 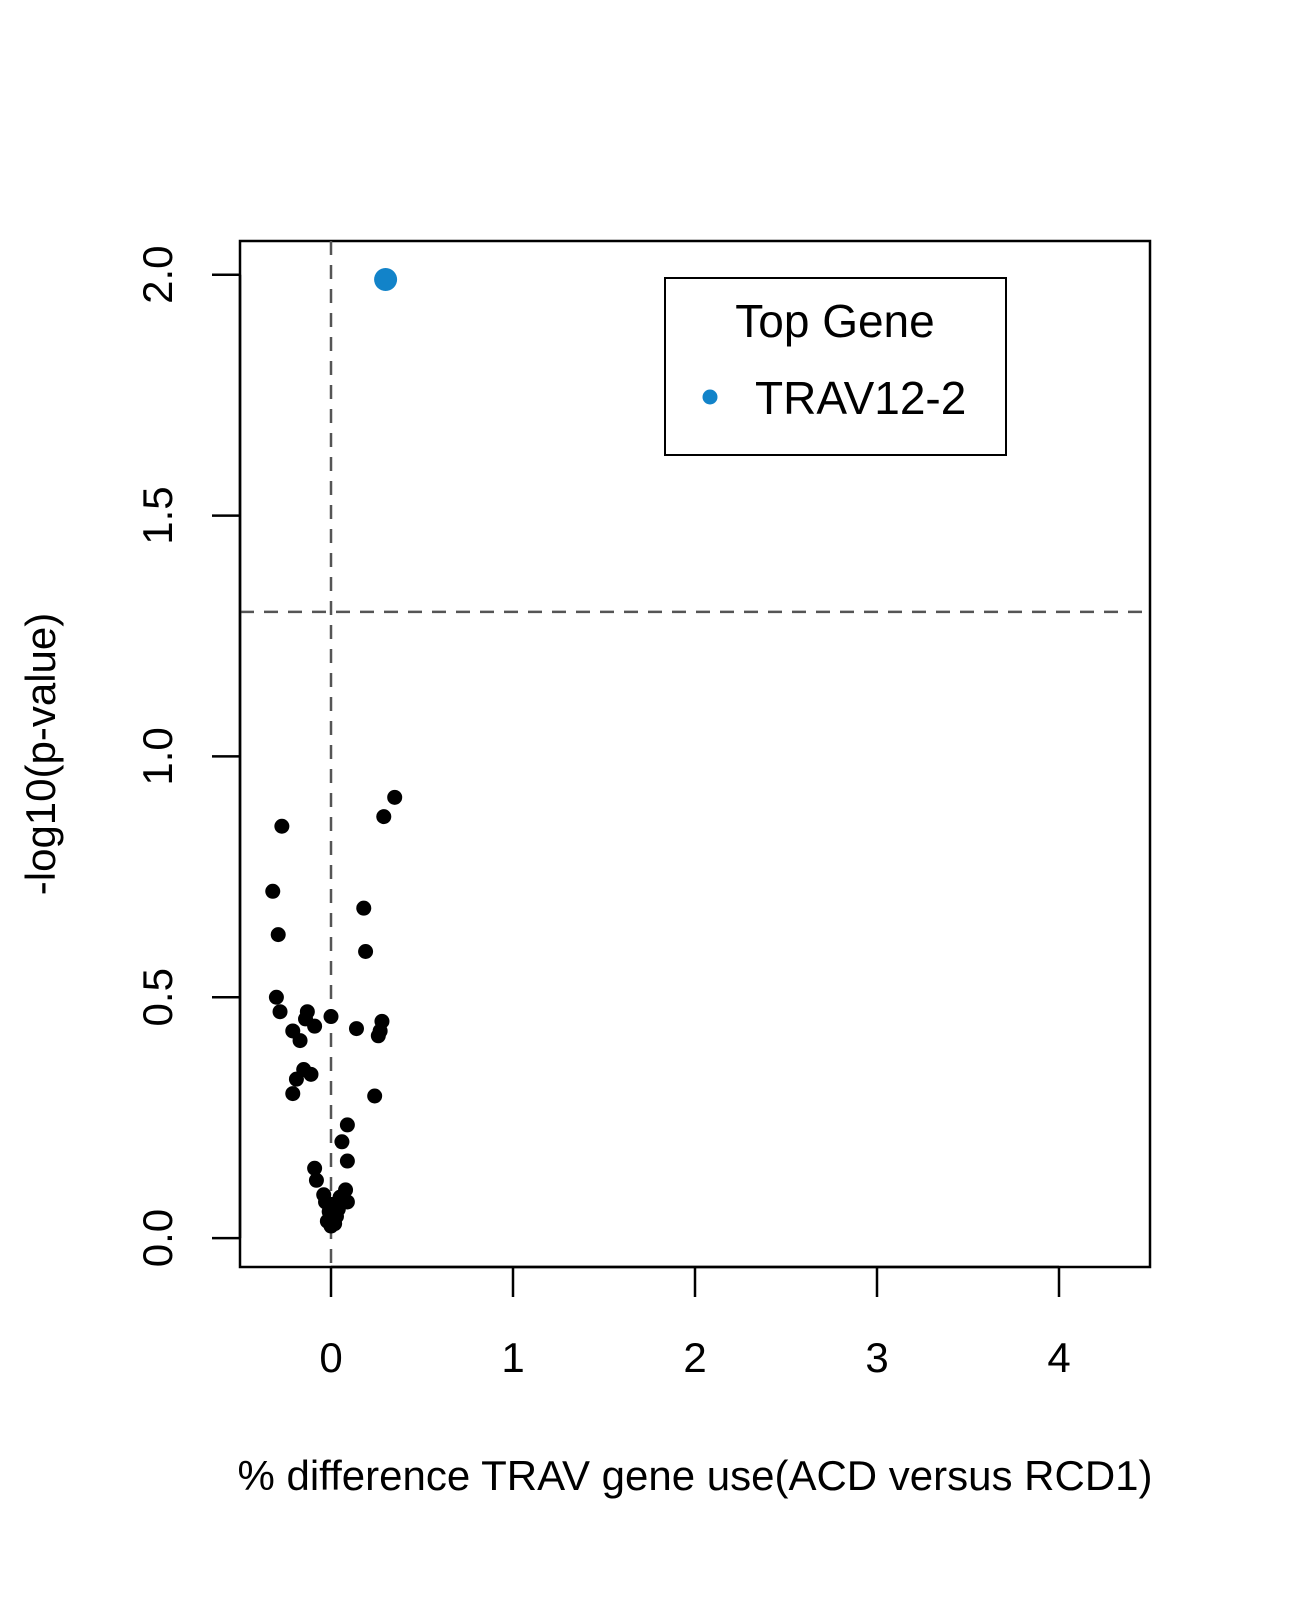 What do you see at coordinates (157, 515) in the screenshot?
I see `y-tick-label: 1.5` at bounding box center [157, 515].